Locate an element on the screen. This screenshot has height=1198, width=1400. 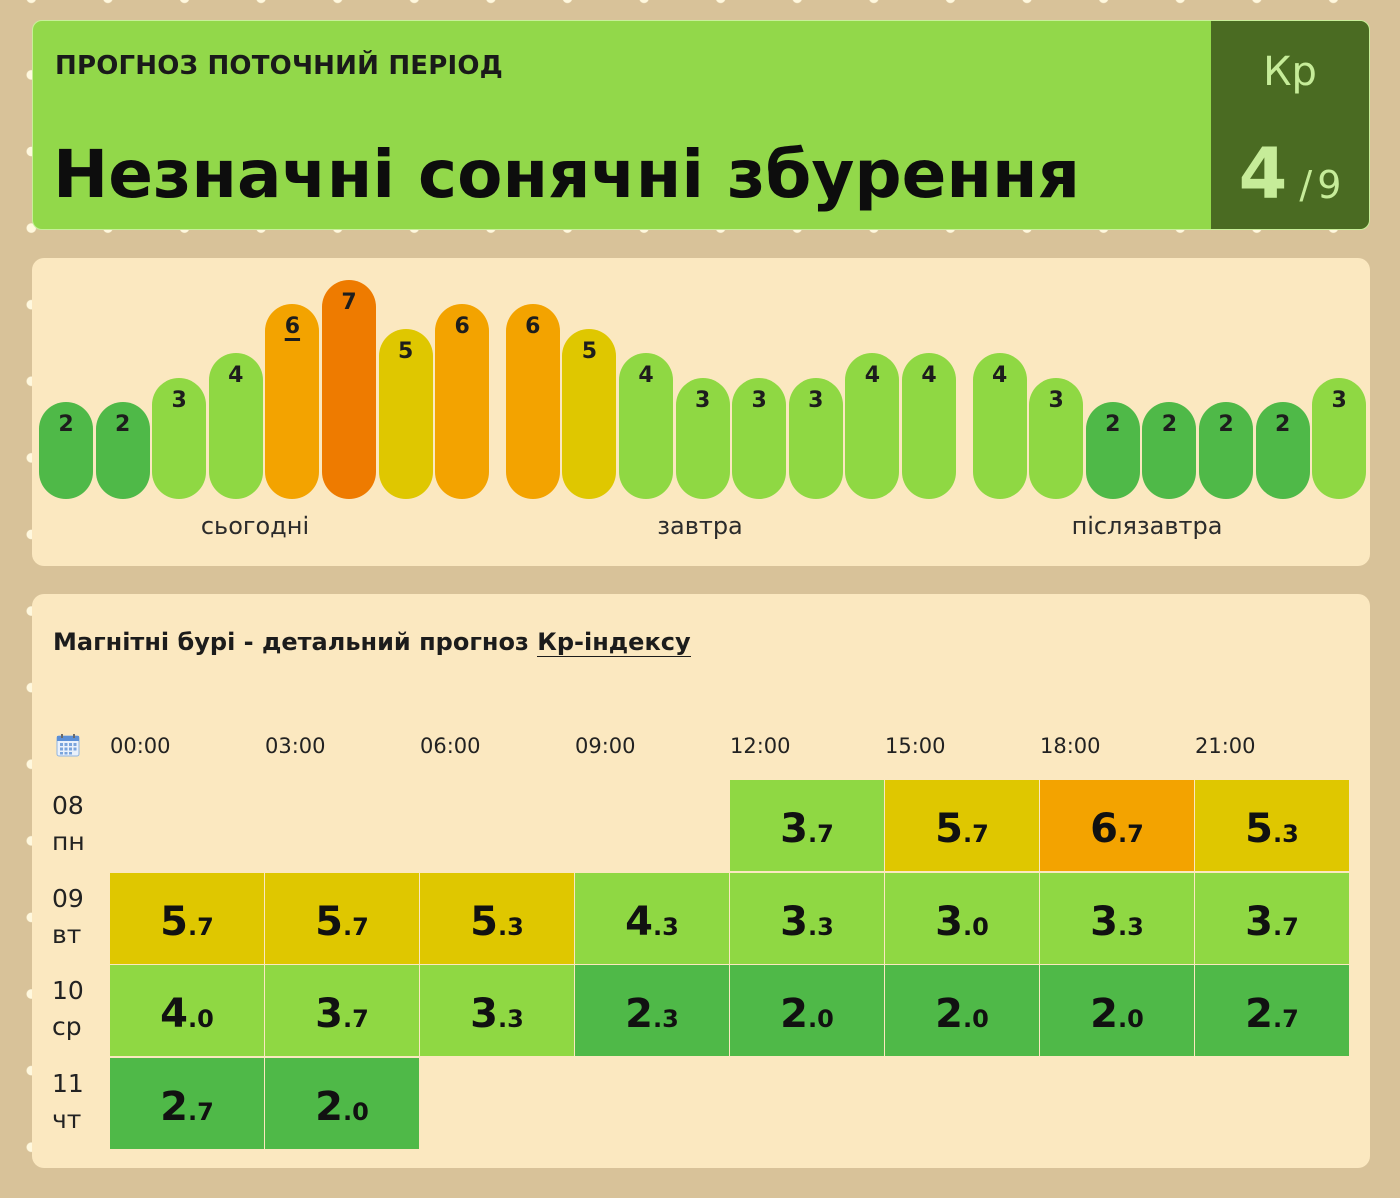
time-column-header: 06:00 is located at coordinates (450, 746).